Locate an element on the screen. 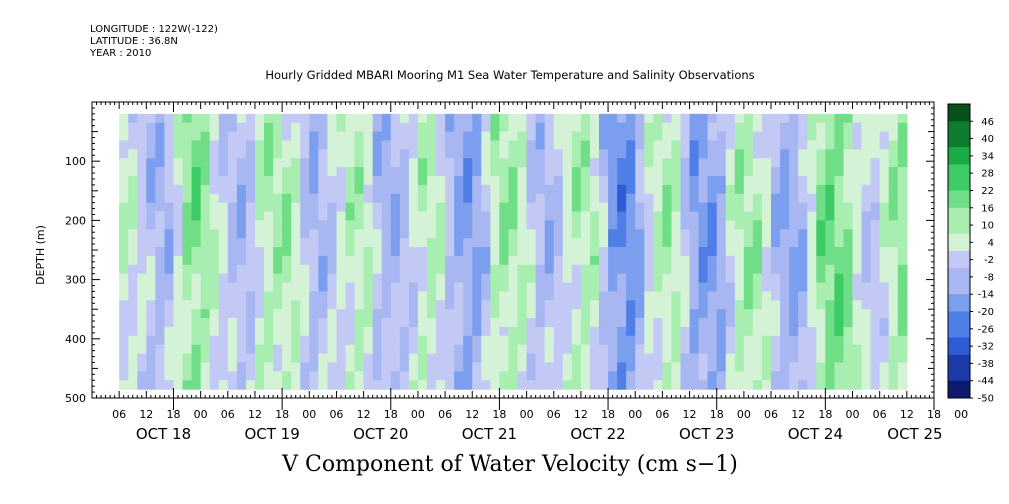 The width and height of the screenshot is (1009, 504). x-hour-label: 12 is located at coordinates (581, 414).